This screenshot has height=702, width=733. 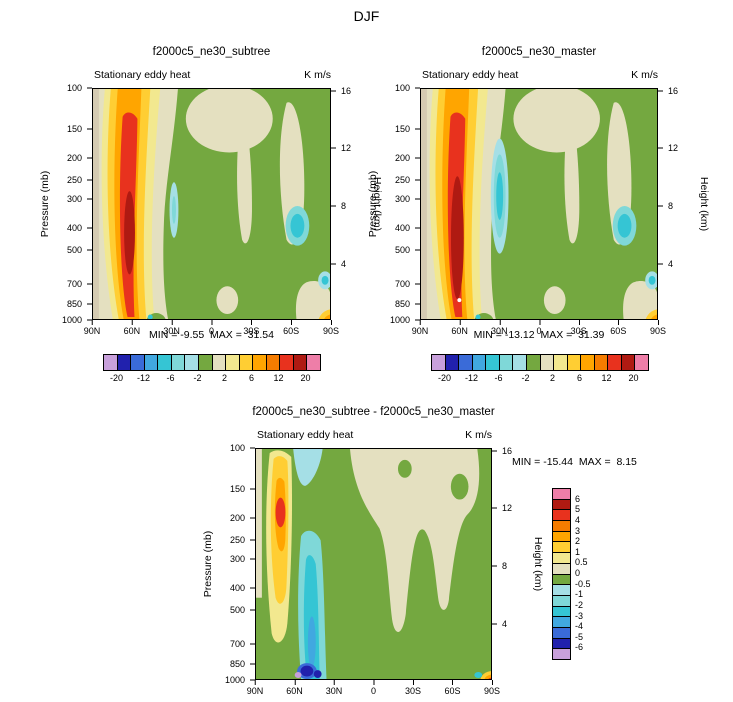 What do you see at coordinates (539, 52) in the screenshot?
I see `panel-title: f2000c5_ne30_master` at bounding box center [539, 52].